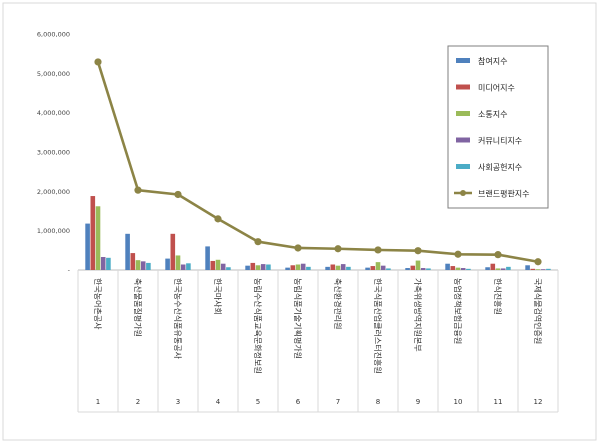 The width and height of the screenshot is (600, 445). What do you see at coordinates (258, 326) in the screenshot?
I see `category-label: 농림수산식품교육문화정보원` at bounding box center [258, 326].